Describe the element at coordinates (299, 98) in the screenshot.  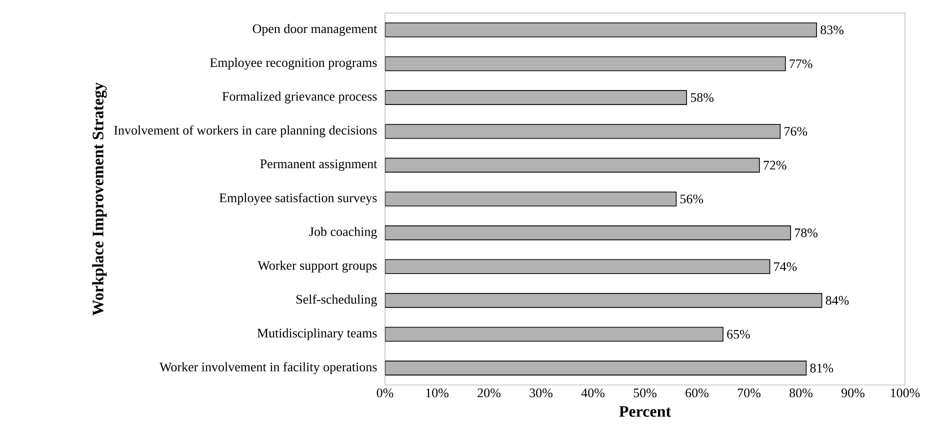
I see `y-tick-label: Formalized grievance process` at that location.